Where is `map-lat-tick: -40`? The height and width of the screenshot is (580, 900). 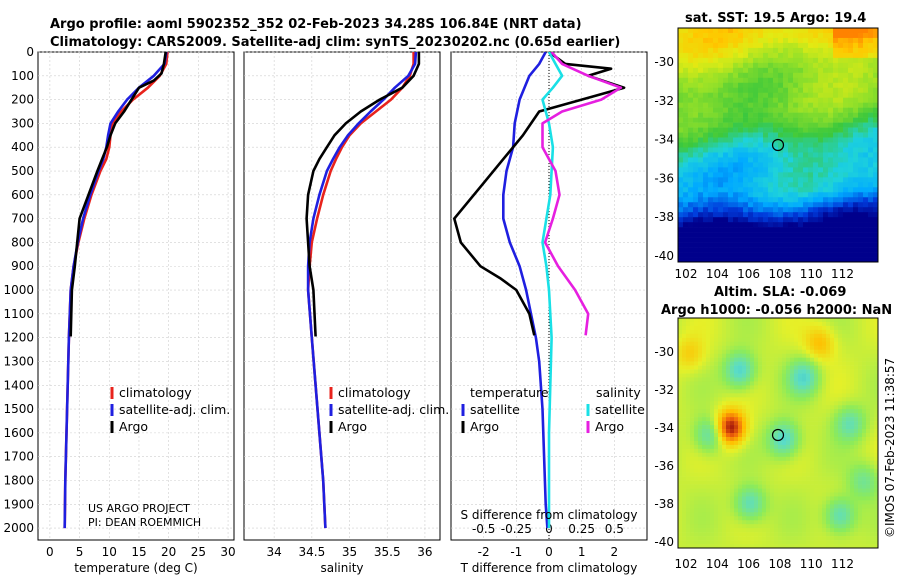 map-lat-tick: -40 is located at coordinates (664, 256).